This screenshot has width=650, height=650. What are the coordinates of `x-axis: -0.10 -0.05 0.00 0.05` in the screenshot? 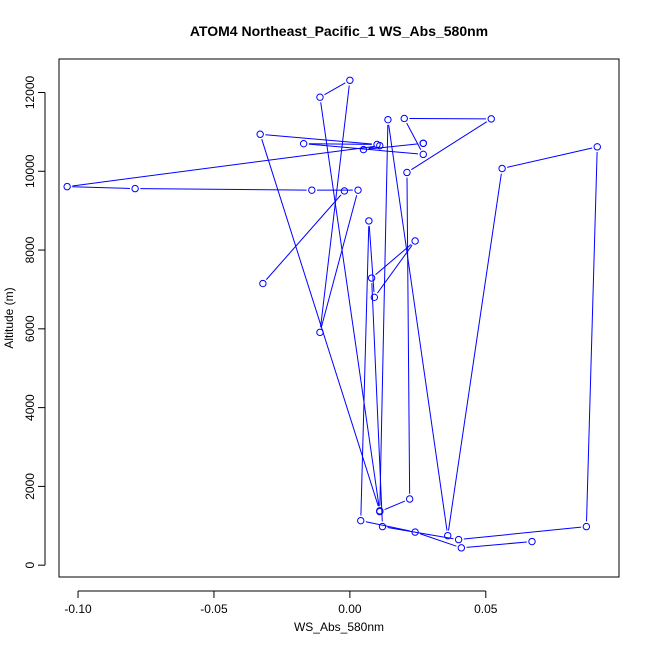 It's located at (281, 603).